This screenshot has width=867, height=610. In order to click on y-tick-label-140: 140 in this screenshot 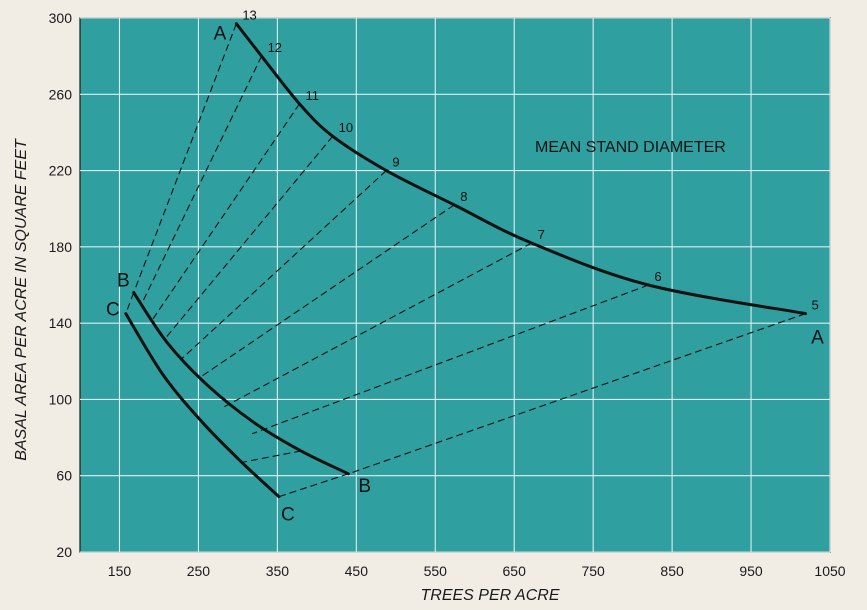, I will do `click(61, 323)`.